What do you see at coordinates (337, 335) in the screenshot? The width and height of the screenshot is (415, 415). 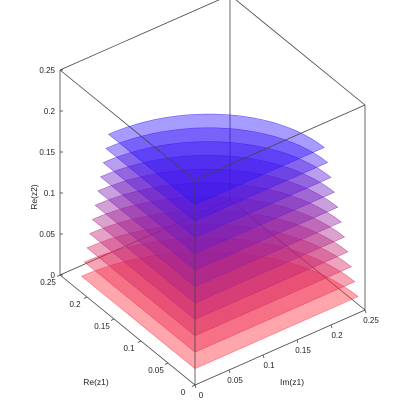 I see `y-tick-label: 0.2` at bounding box center [337, 335].